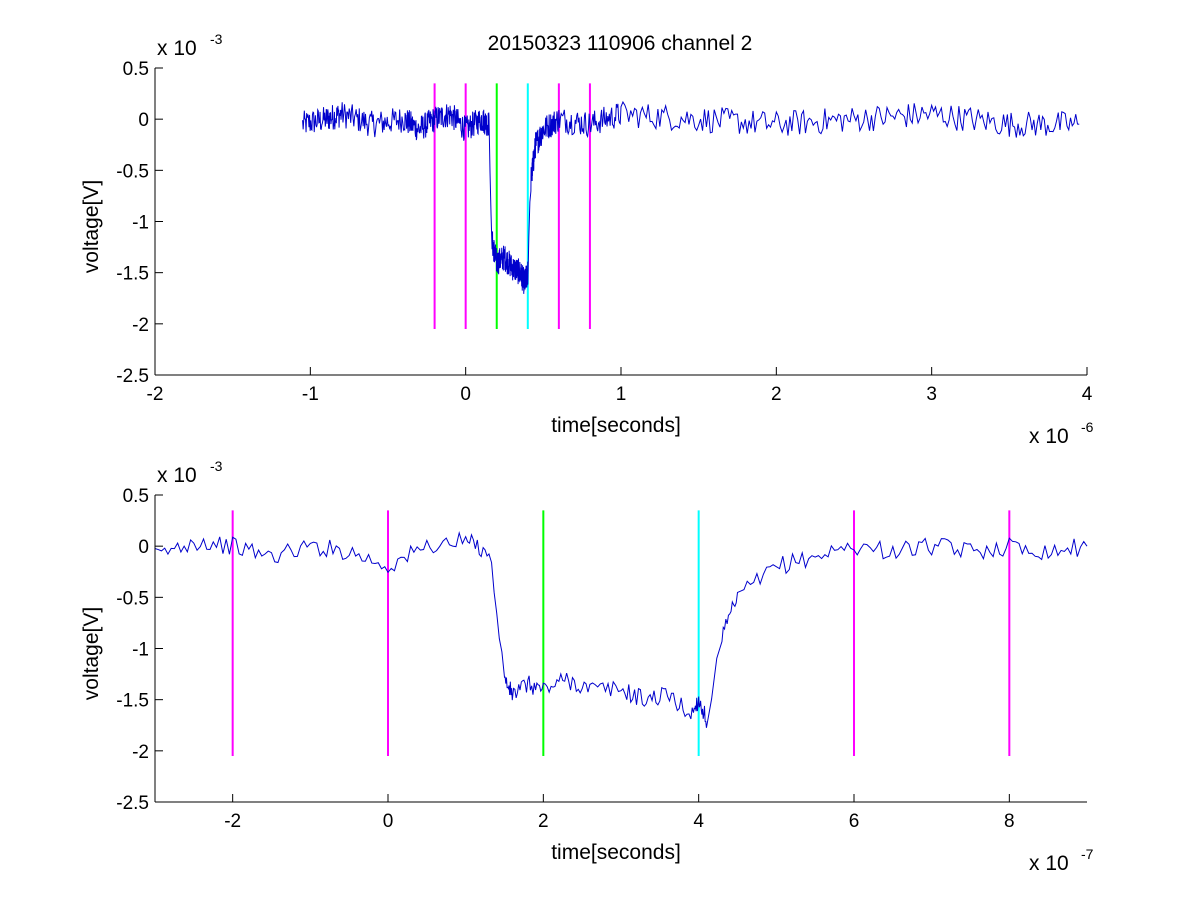 This screenshot has height=900, width=1200. Describe the element at coordinates (620, 43) in the screenshot. I see `figure-title: 20150323 110906 channel 2` at that location.